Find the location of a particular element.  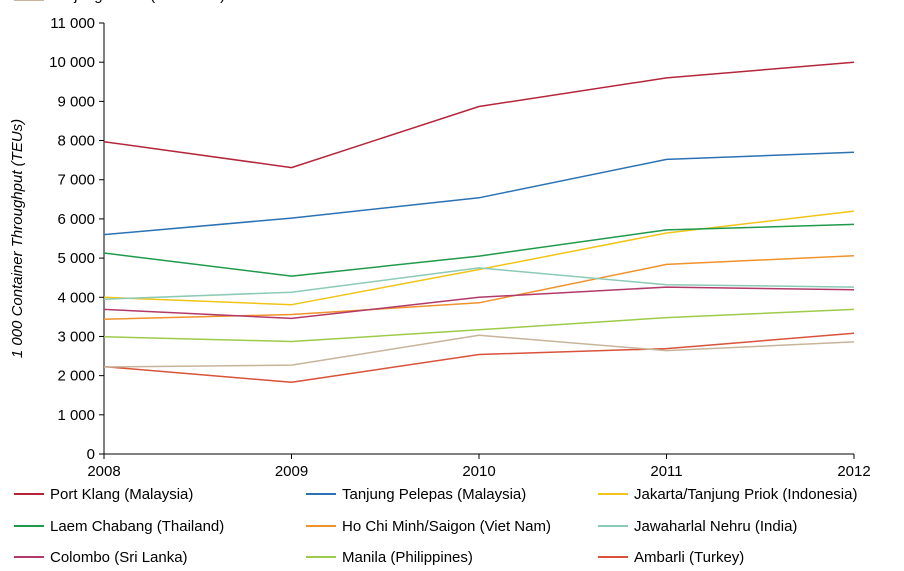

legend-label: Colombo (Sri Lanka) is located at coordinates (119, 557).